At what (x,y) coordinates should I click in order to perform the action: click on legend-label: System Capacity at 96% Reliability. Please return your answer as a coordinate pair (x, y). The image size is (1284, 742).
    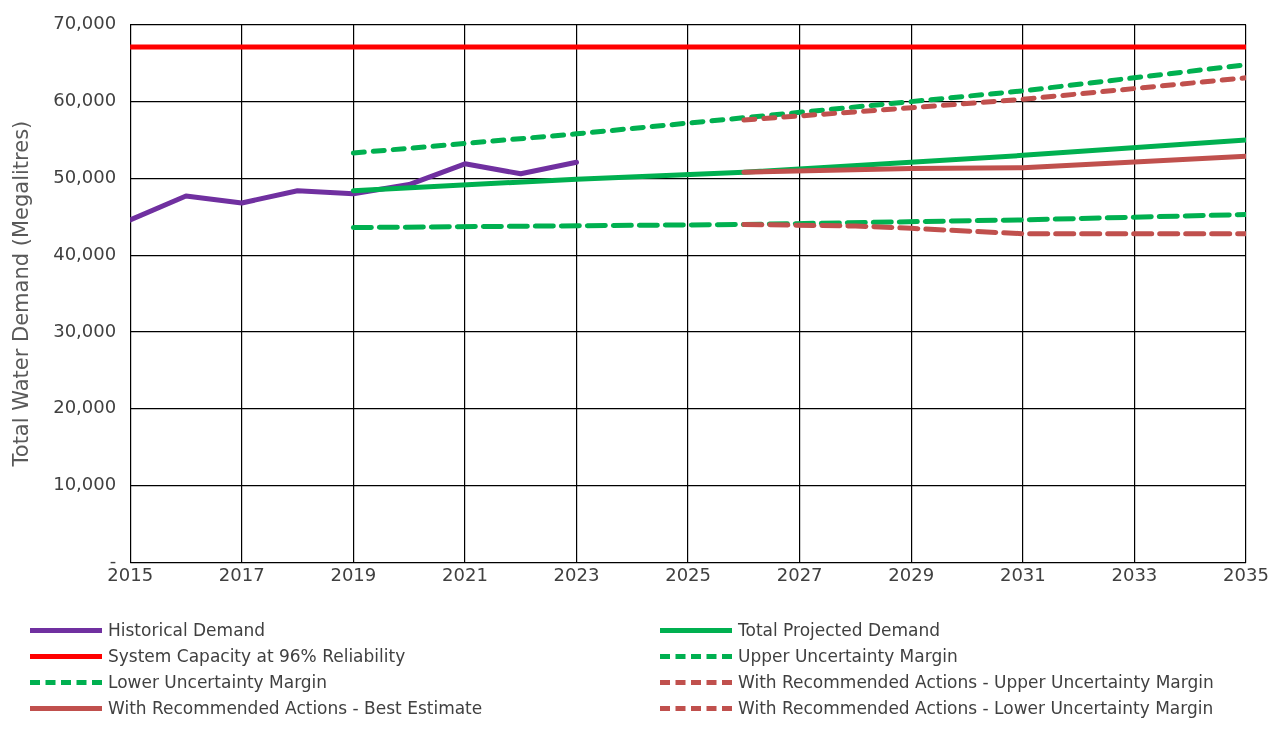
    Looking at the image, I should click on (257, 656).